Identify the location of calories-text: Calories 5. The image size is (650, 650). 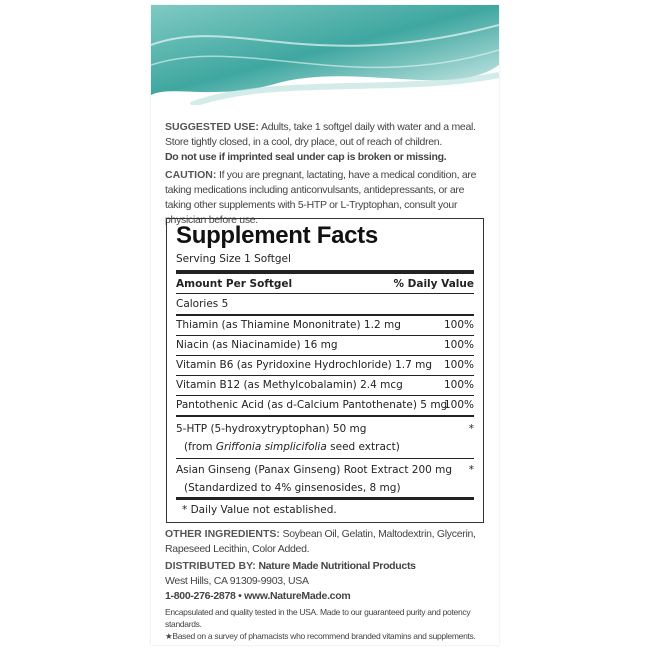
(202, 304).